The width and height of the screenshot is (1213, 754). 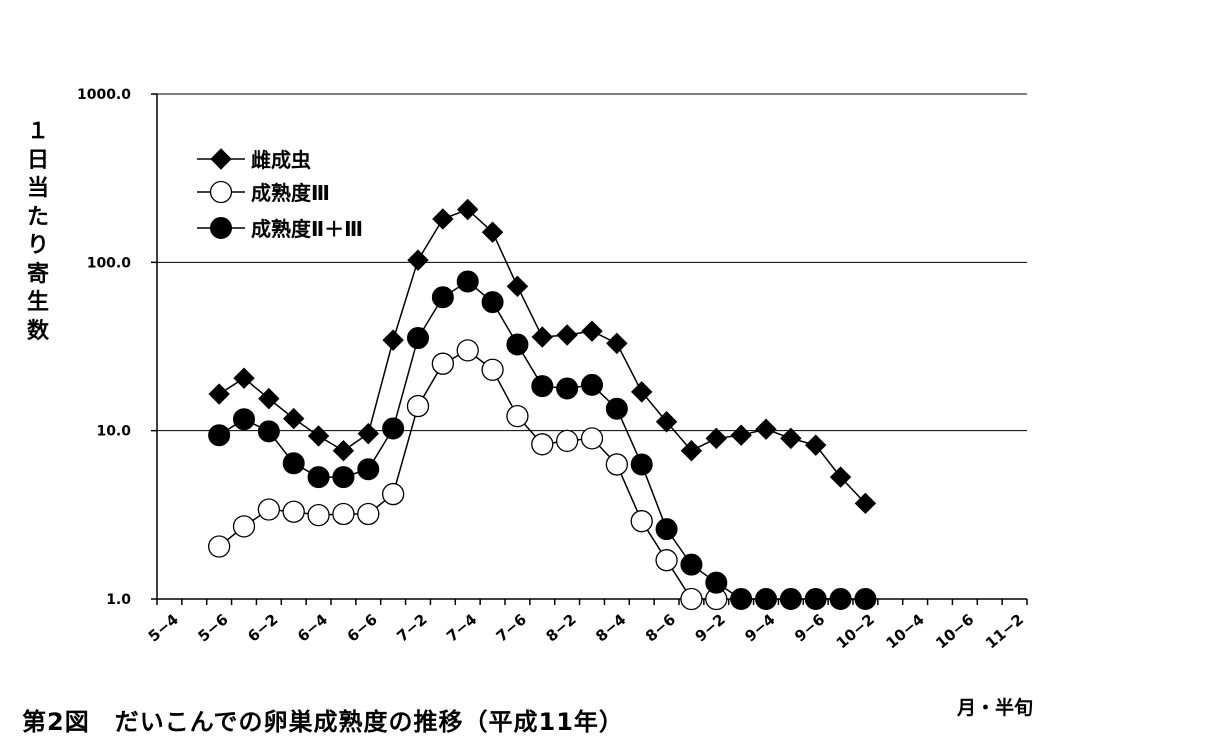 What do you see at coordinates (37, 274) in the screenshot?
I see `y-axis-label-char: 寄` at bounding box center [37, 274].